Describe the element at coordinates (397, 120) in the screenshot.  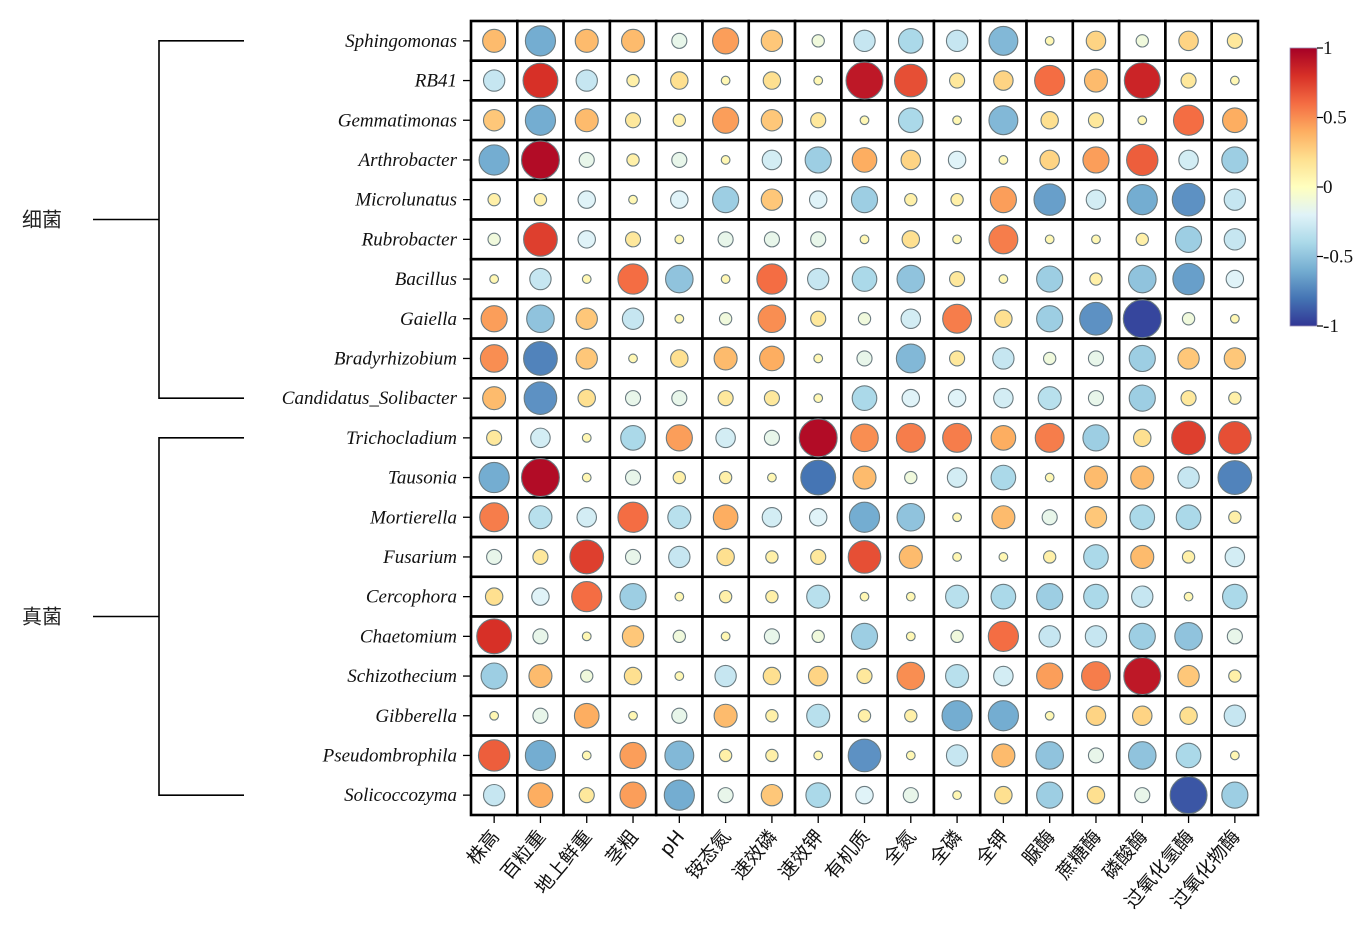
I see `row-label: Gemmatimonas` at that location.